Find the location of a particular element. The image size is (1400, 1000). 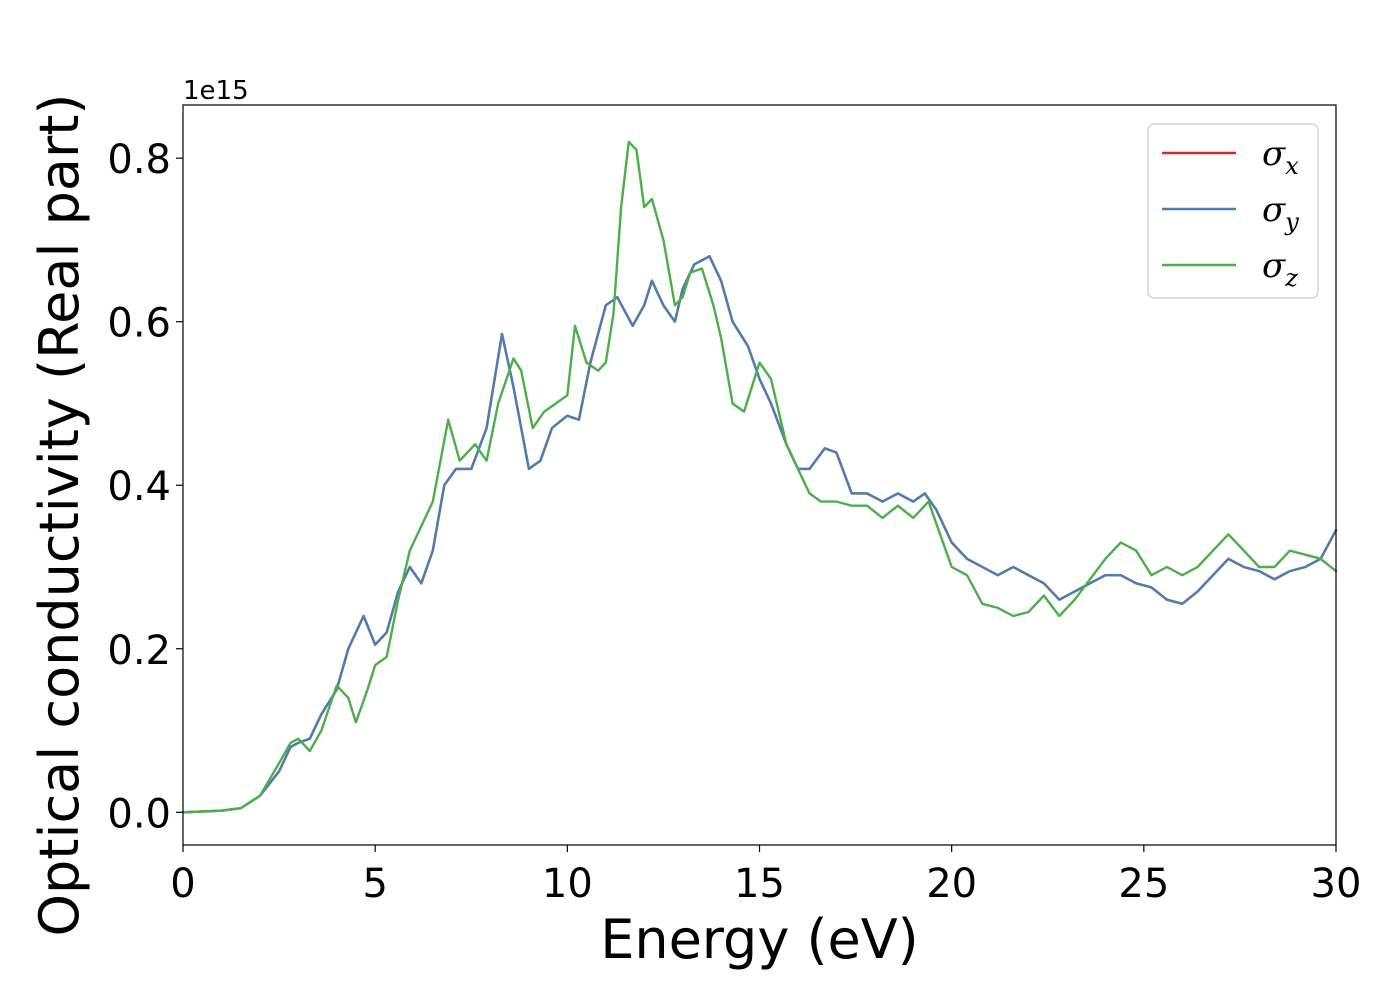

legend-box is located at coordinates (1233, 211).